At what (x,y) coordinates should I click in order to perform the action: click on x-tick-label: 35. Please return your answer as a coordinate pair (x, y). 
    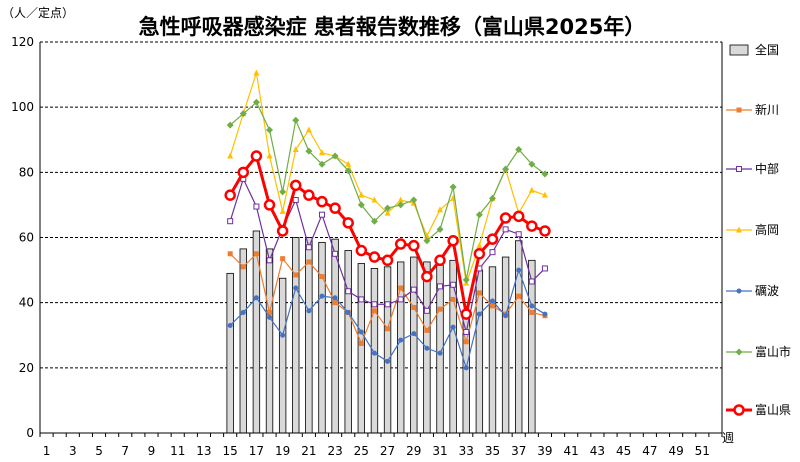
    Looking at the image, I should click on (492, 451).